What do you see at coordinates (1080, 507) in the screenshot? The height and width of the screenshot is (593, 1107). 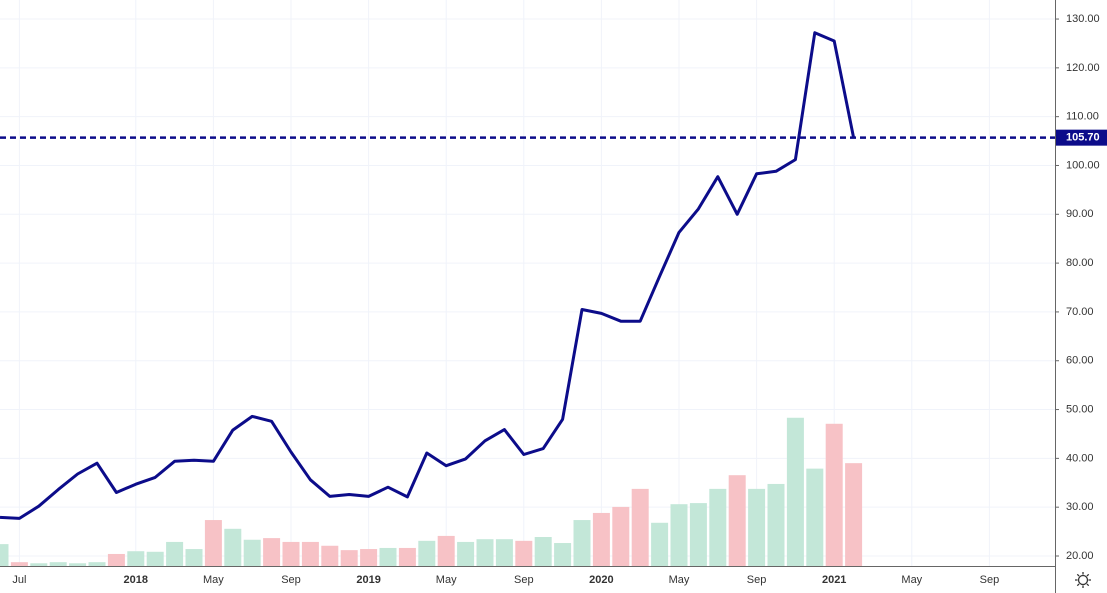 I see `y-tick-label: 30.00` at bounding box center [1080, 507].